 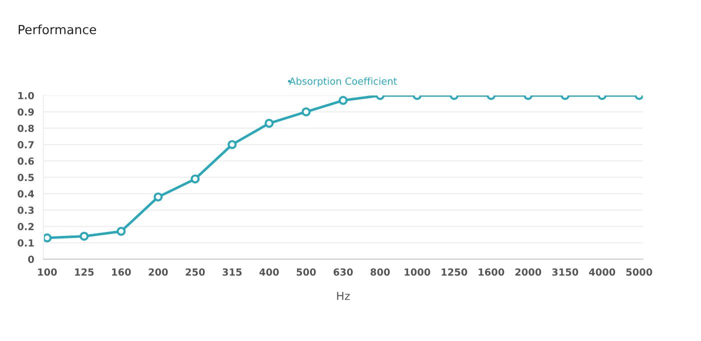 What do you see at coordinates (26, 194) in the screenshot?
I see `y-tick-label: 0.4` at bounding box center [26, 194].